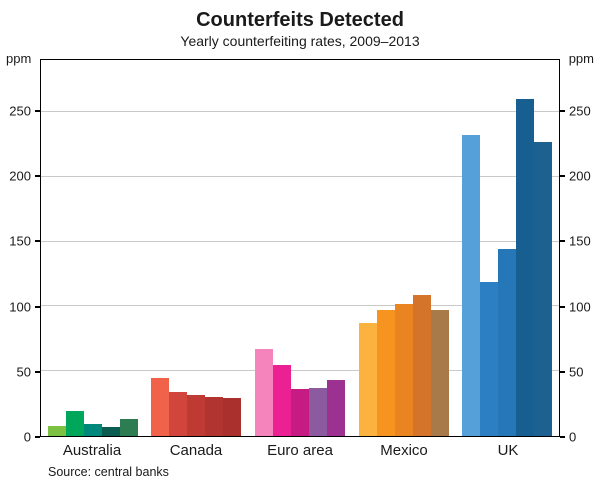 This screenshot has height=479, width=600. I want to click on category-label-uk: UK, so click(508, 450).